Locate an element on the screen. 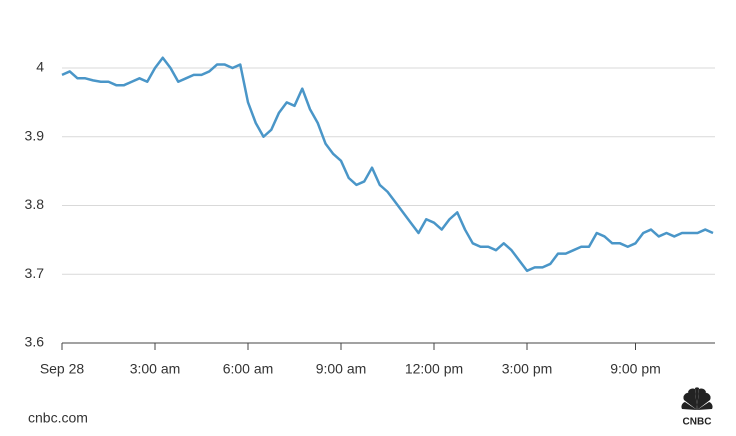  y-tick-label: 3.8 is located at coordinates (35, 204).